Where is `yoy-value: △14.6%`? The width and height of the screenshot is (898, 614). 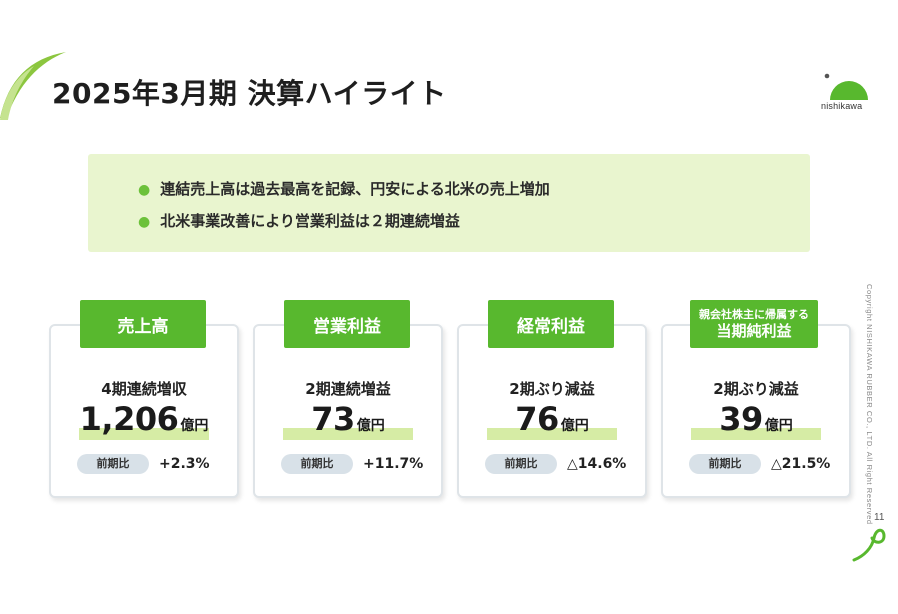 yoy-value: △14.6% is located at coordinates (597, 464).